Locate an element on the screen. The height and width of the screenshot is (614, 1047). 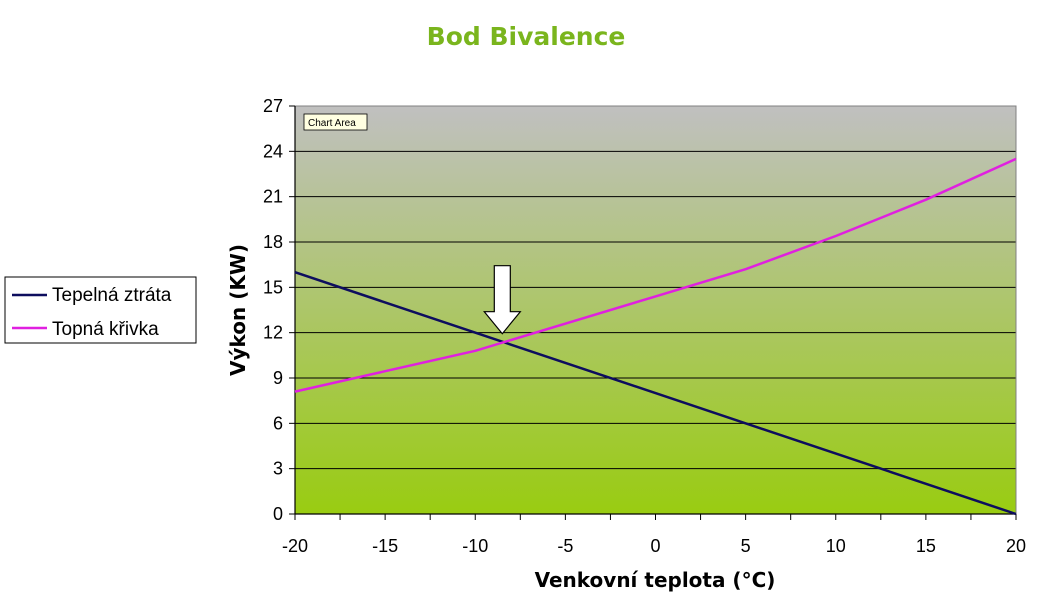
tooltip-text: Chart Area is located at coordinates (332, 123).